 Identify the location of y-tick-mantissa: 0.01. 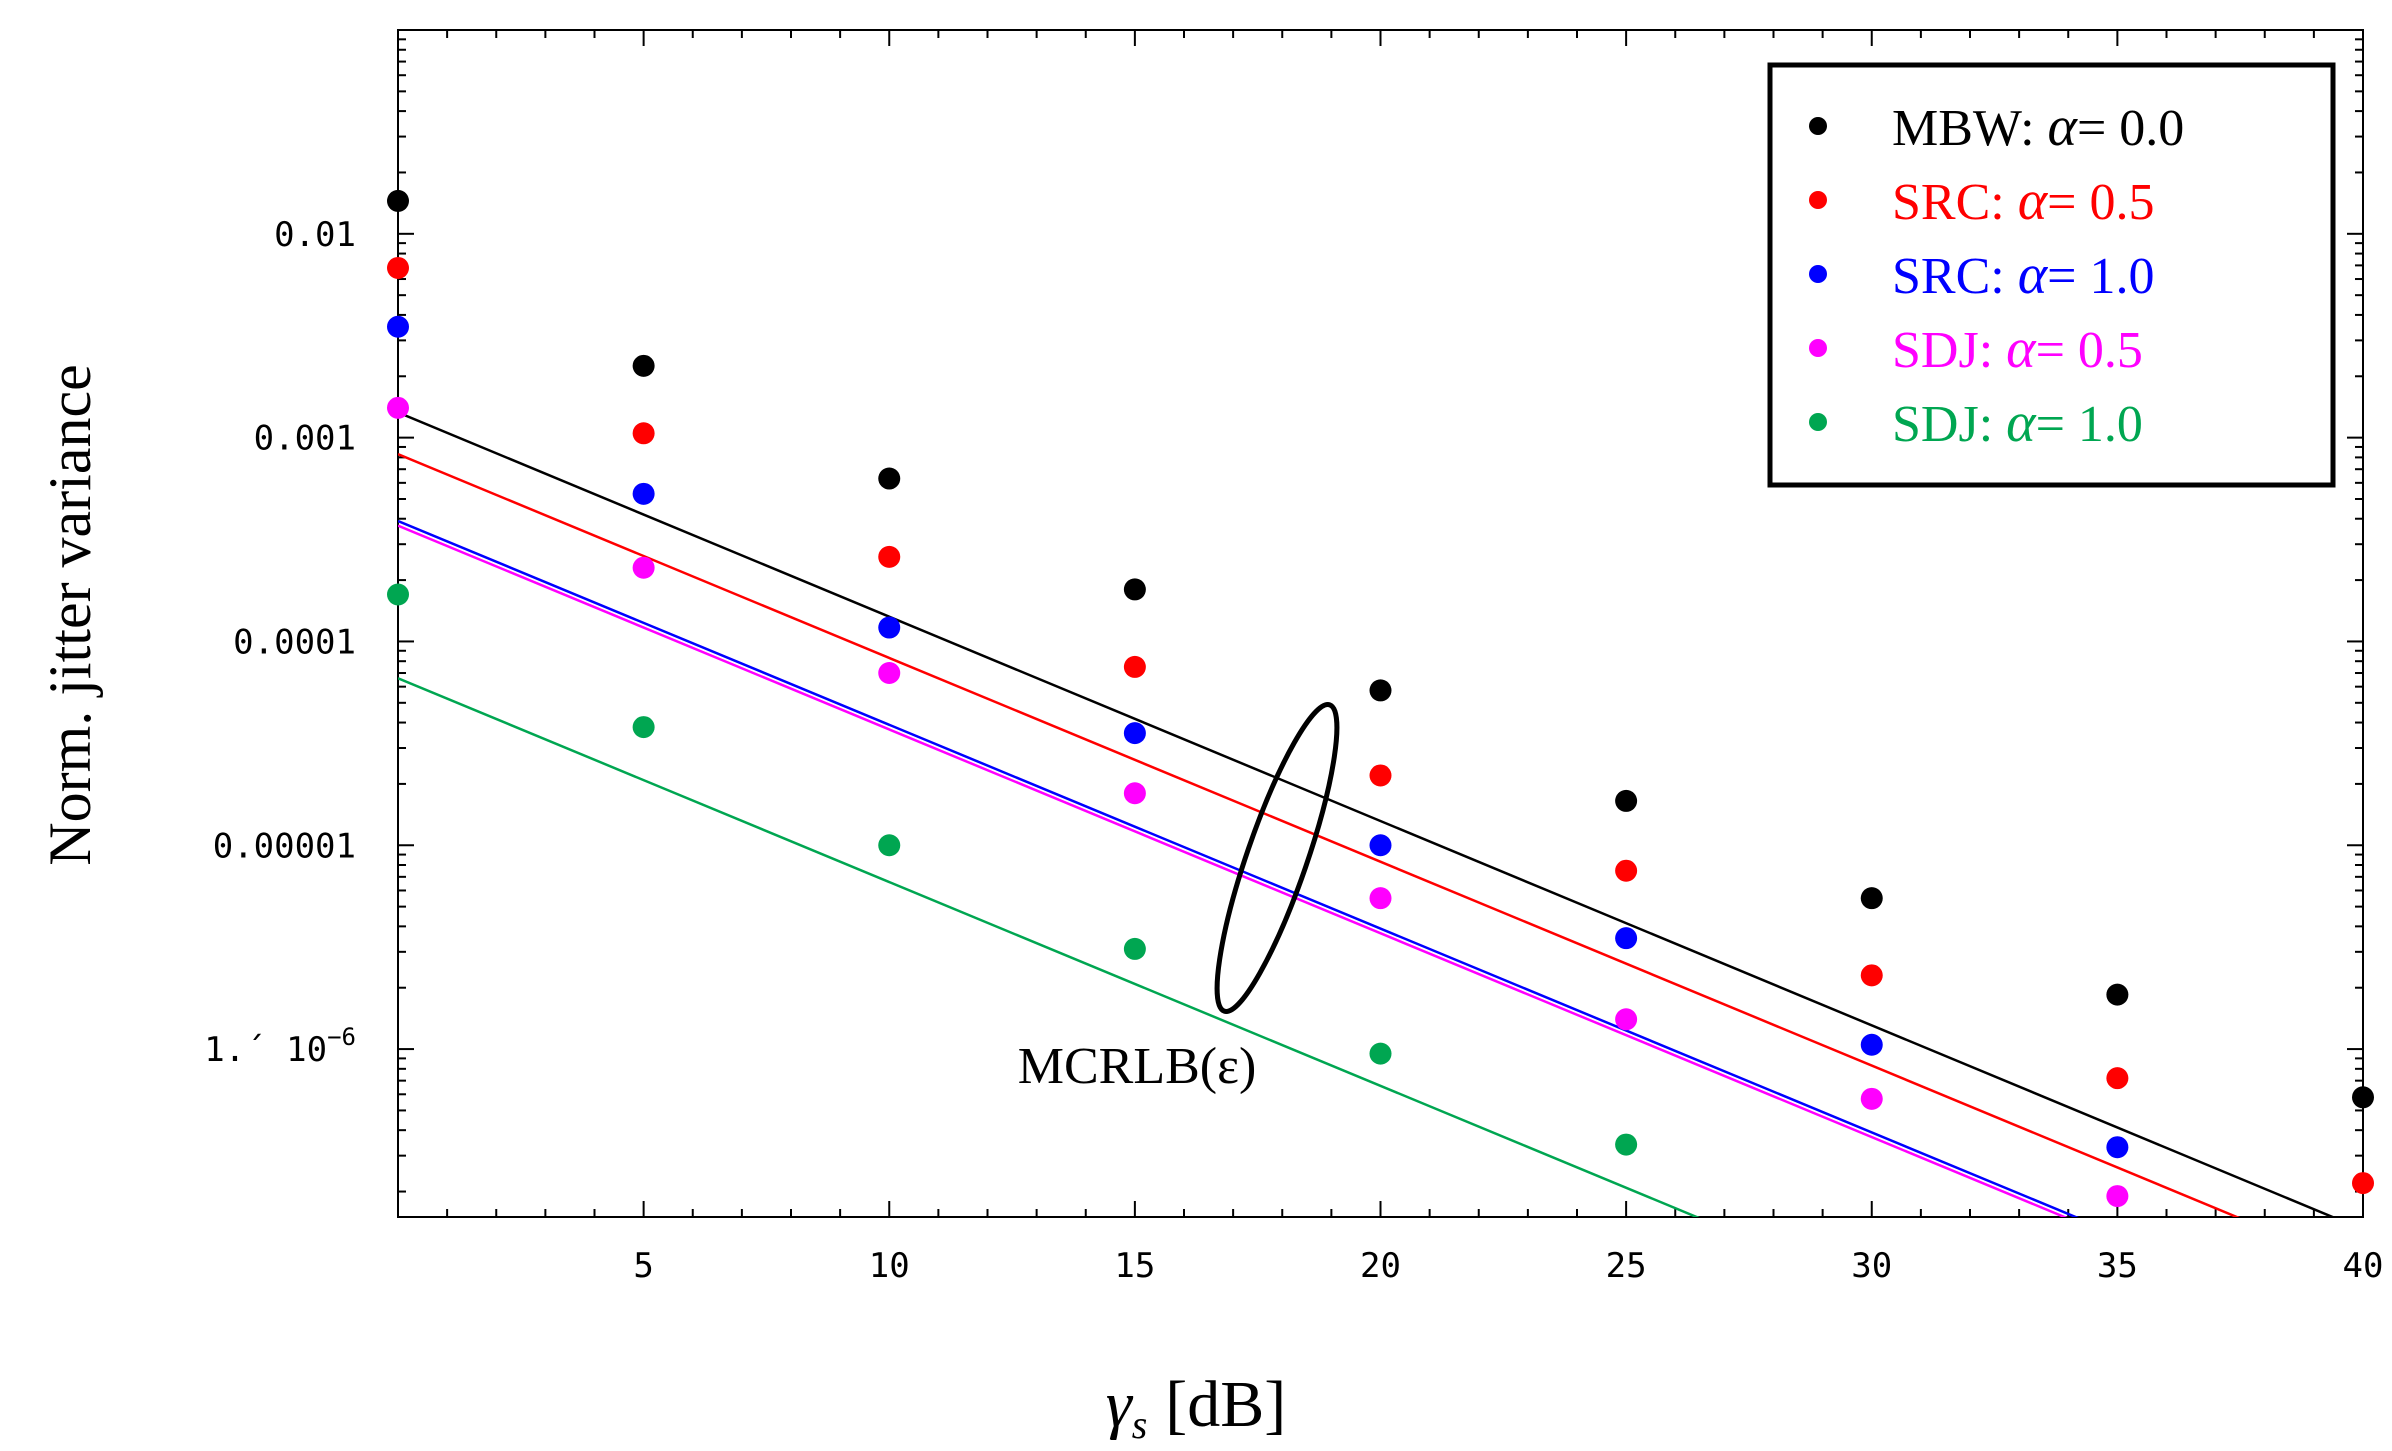
(315, 235).